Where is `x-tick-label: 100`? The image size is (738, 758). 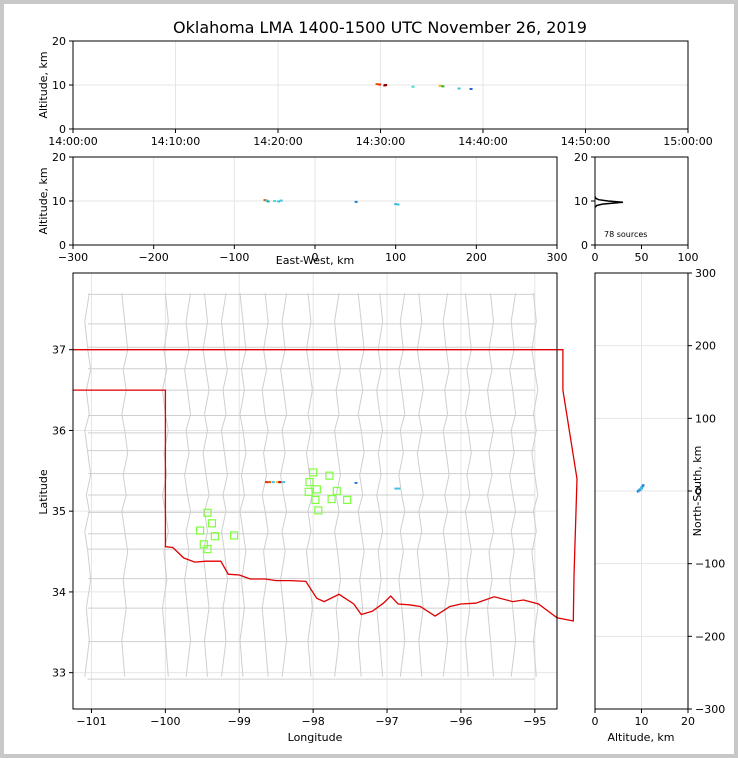
x-tick-label: 100 is located at coordinates (688, 257).